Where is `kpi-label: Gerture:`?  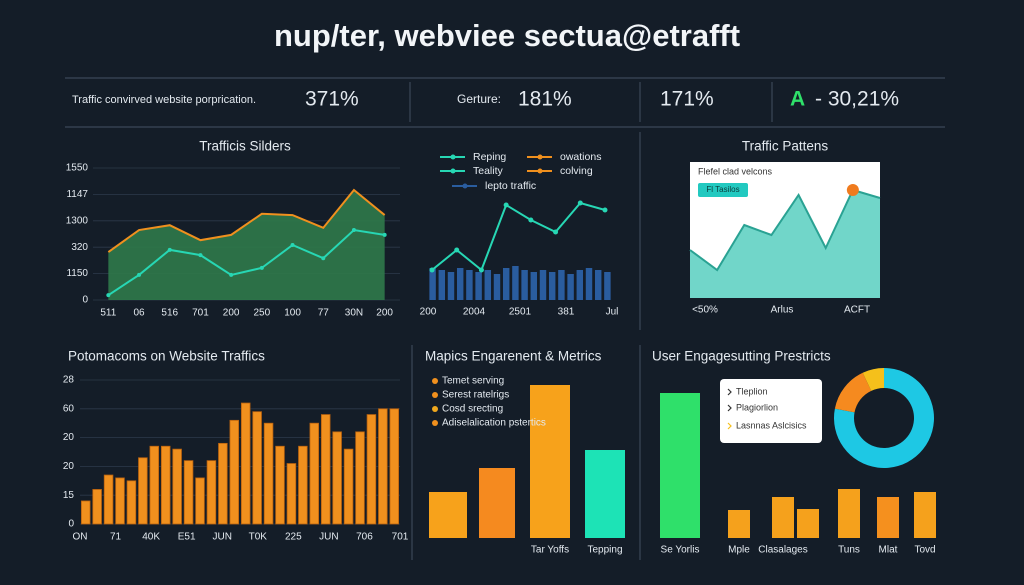 kpi-label: Gerture: is located at coordinates (479, 99).